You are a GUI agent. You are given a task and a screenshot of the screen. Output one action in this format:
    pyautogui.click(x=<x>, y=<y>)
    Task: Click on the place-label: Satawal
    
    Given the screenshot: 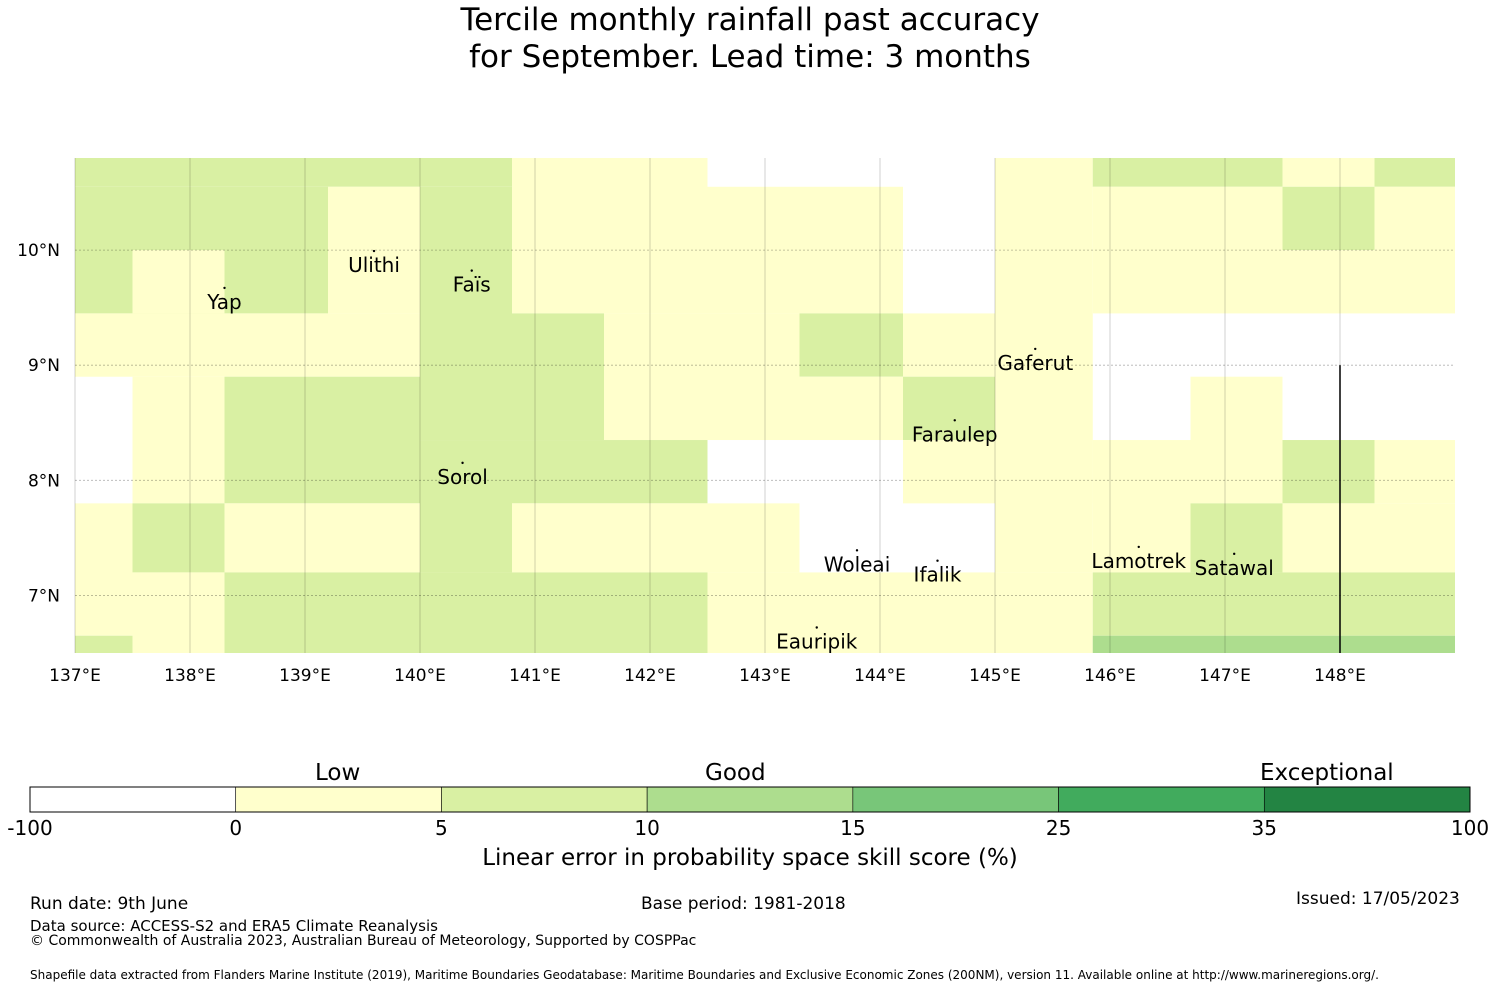 What is the action you would take?
    pyautogui.click(x=1234, y=568)
    